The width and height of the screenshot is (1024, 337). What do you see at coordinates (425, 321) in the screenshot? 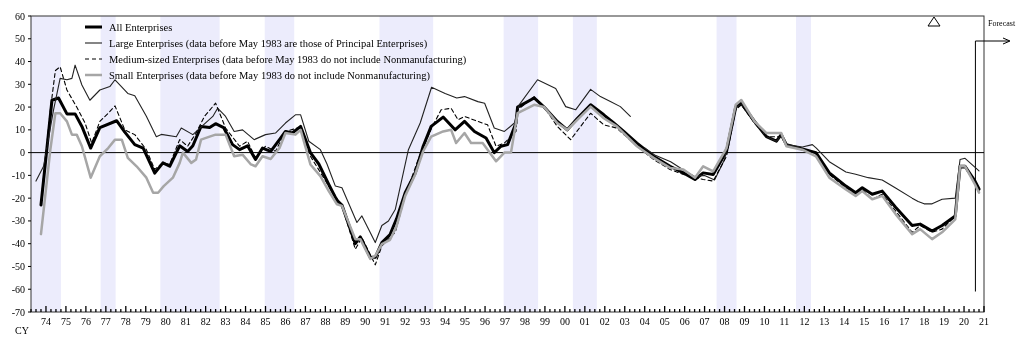
I see `x-tick-label: 93` at bounding box center [425, 321].